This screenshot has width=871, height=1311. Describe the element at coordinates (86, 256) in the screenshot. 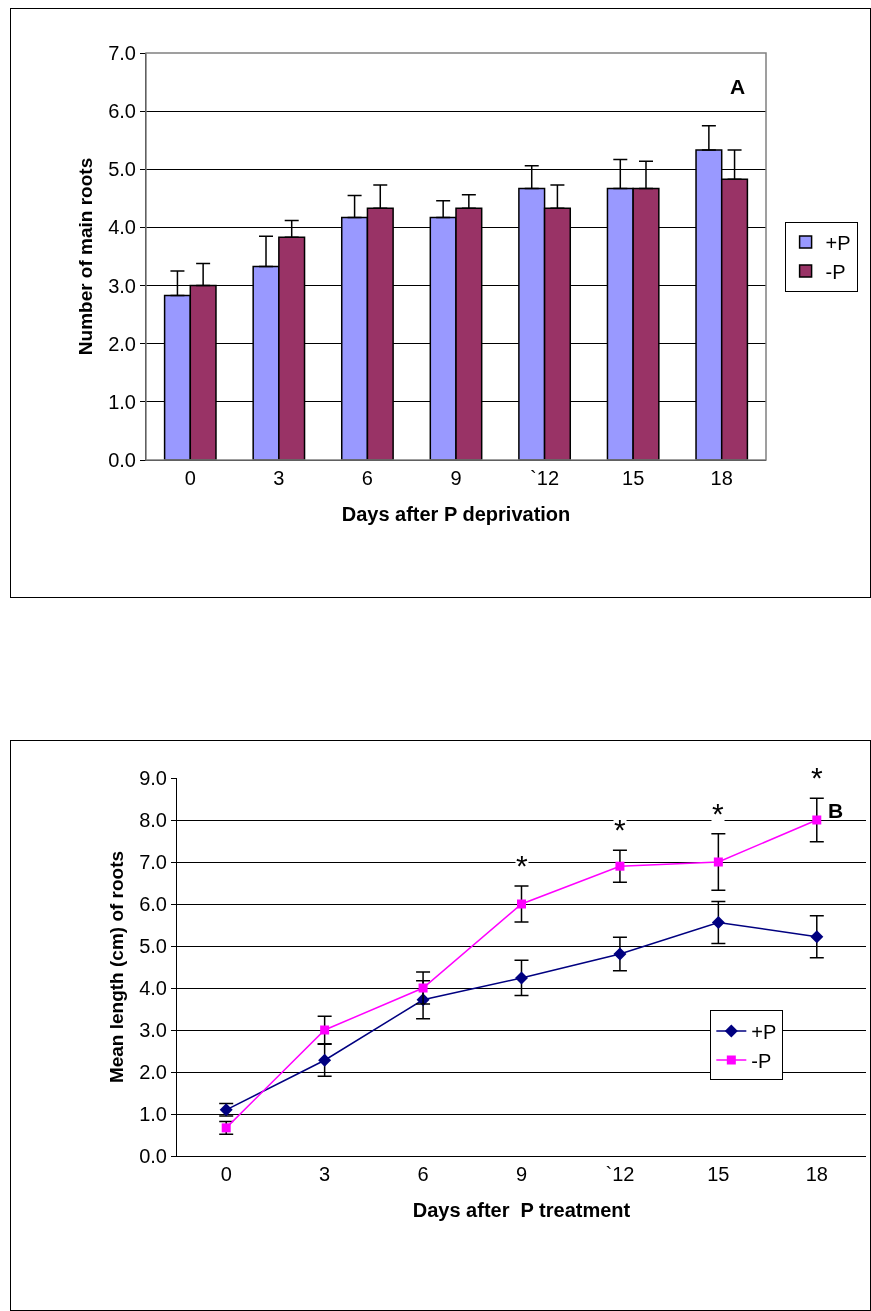

I see `y-axis-title: Number of main roots` at that location.